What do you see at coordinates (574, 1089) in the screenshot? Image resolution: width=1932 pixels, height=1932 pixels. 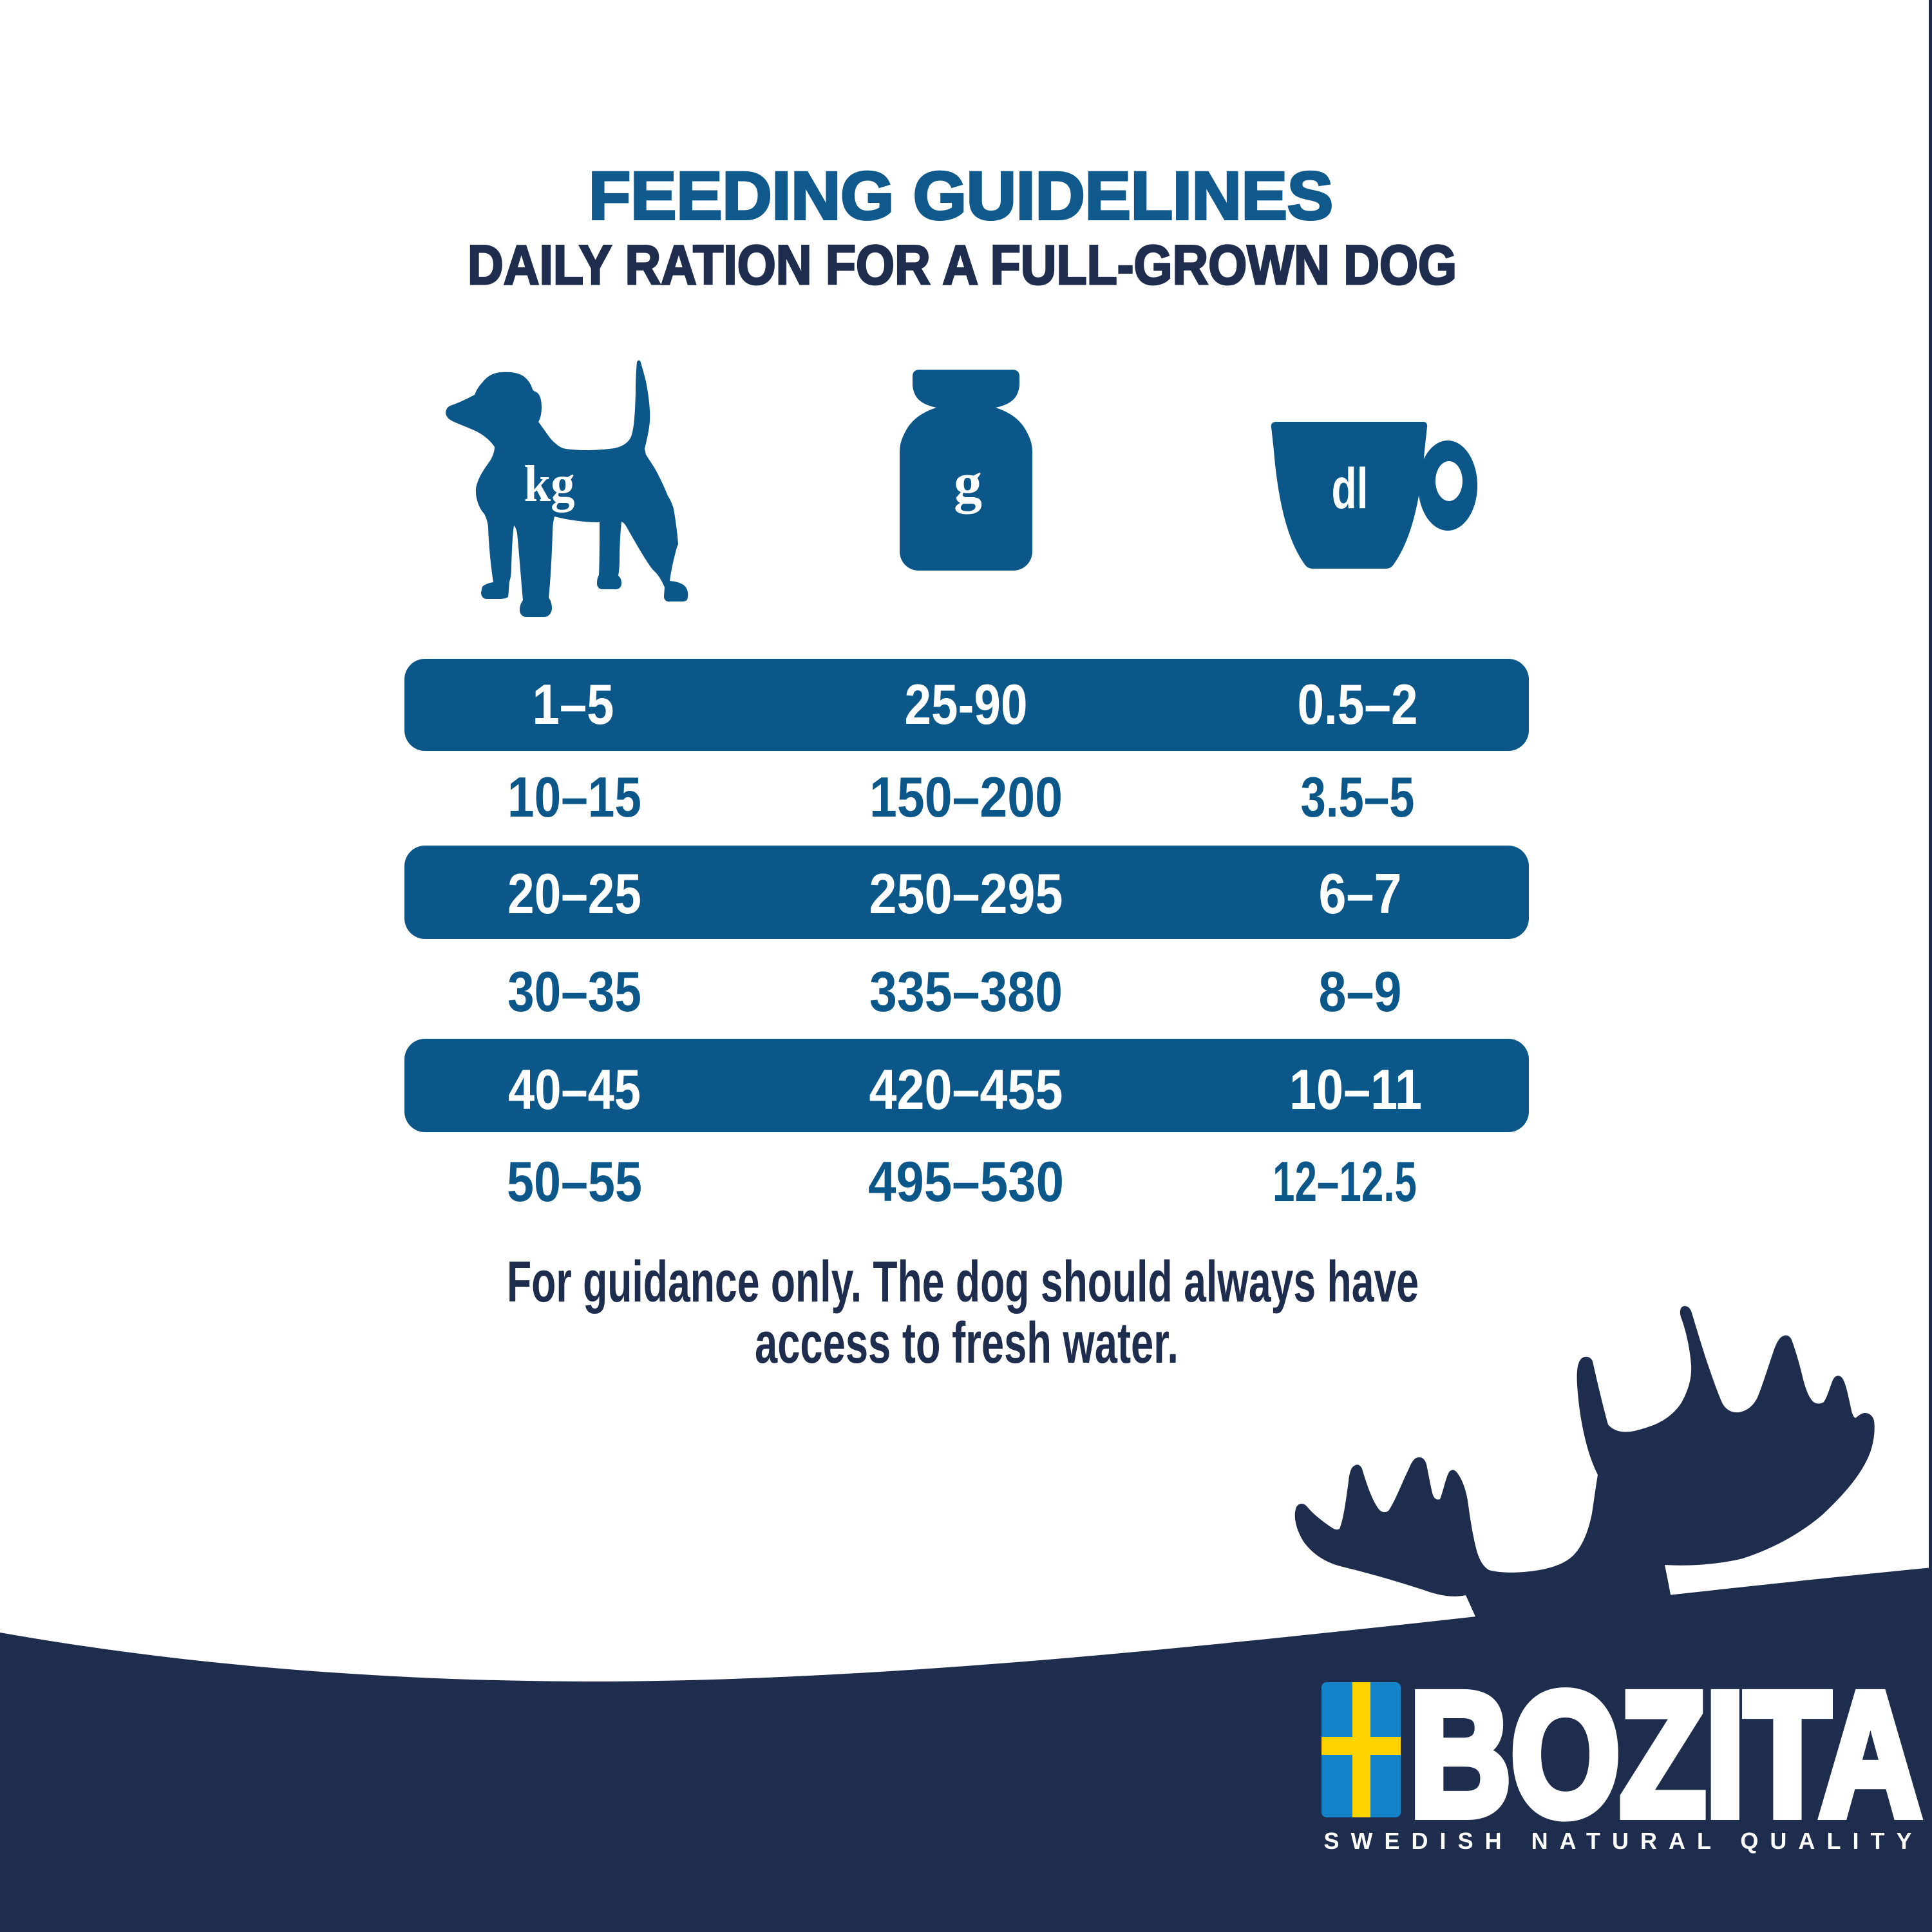 I see `svg-text: 40–45` at bounding box center [574, 1089].